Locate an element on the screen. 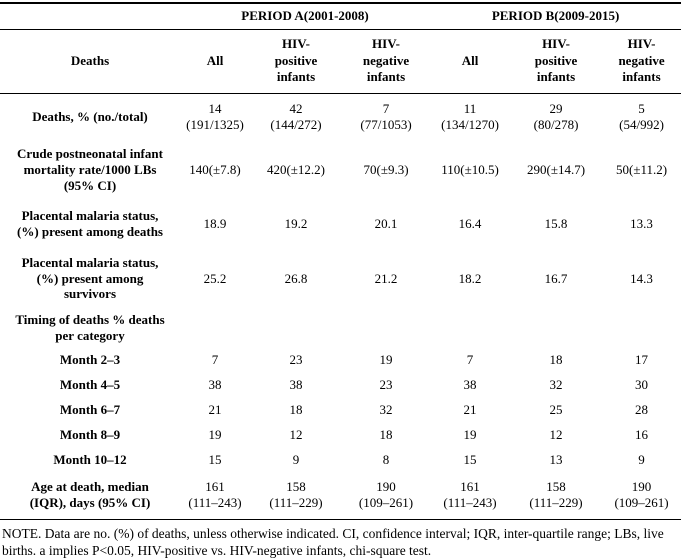  table-row: Month 8–9 19 12 18 19 12 16 is located at coordinates (340, 434).